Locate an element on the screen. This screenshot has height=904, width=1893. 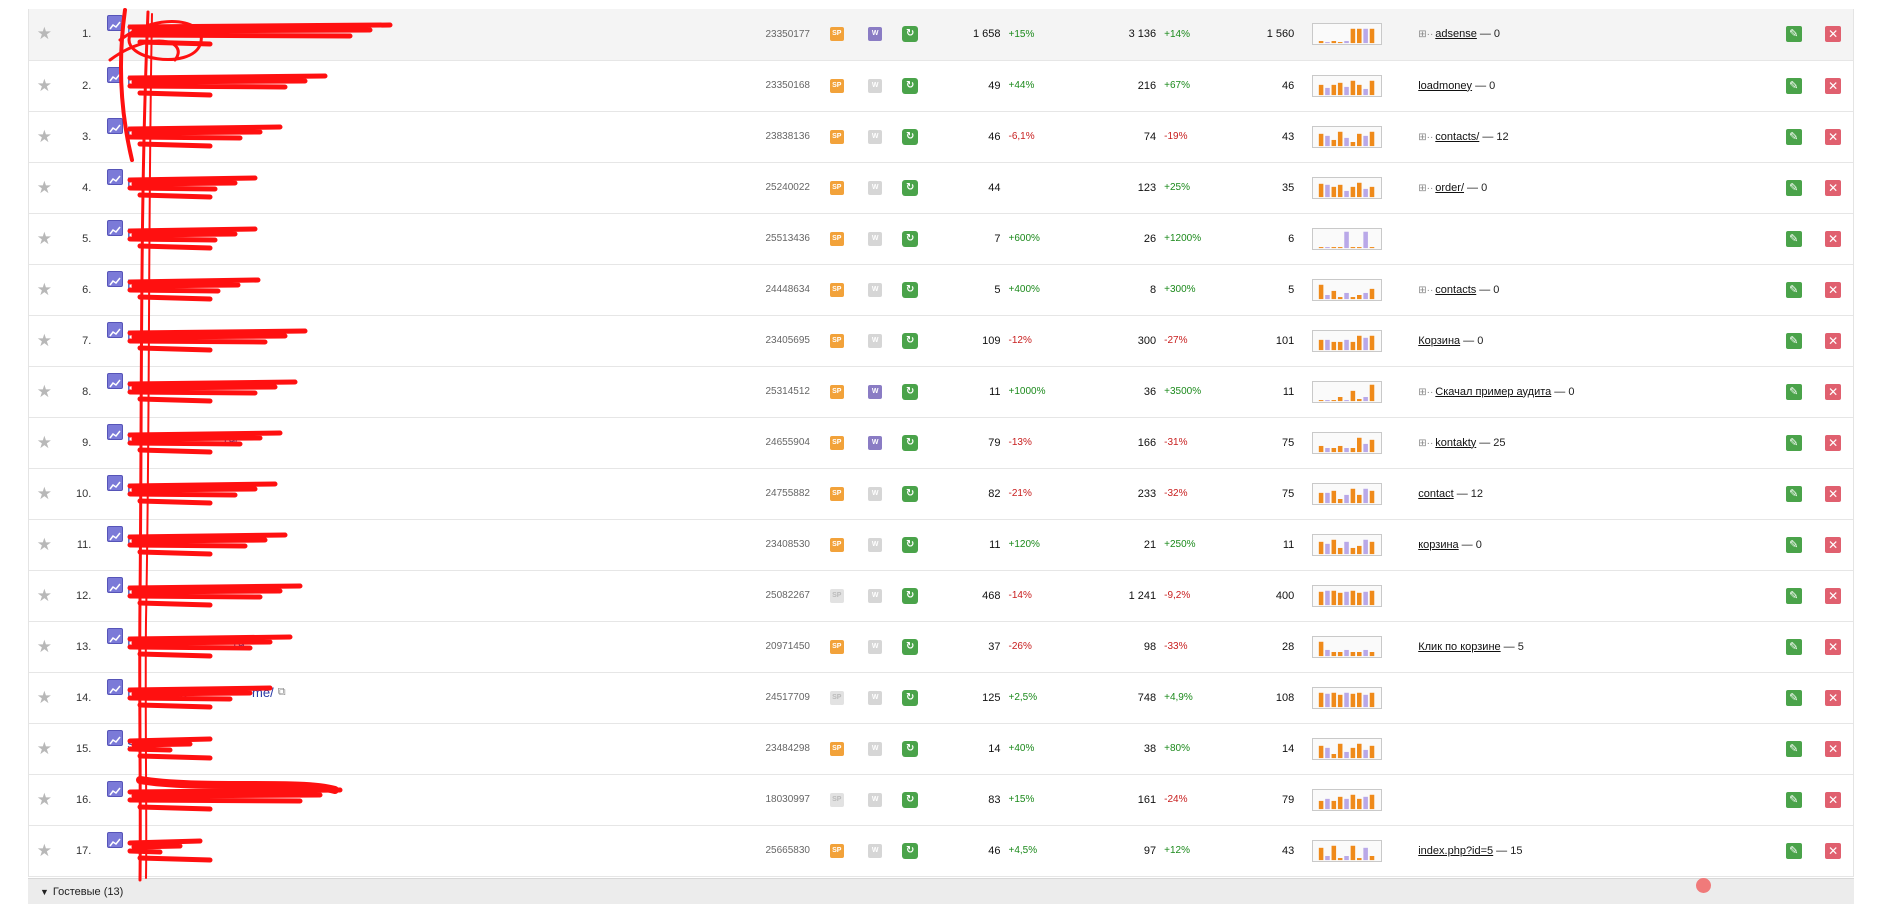
site-url-link: http://w is located at coordinates (148, 641).